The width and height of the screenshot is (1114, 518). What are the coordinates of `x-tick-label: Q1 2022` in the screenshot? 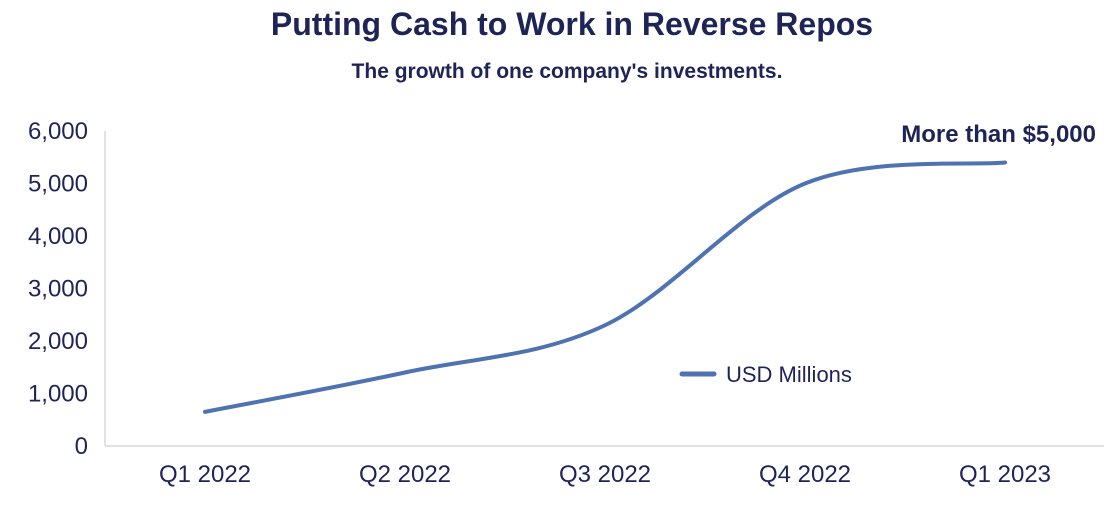 It's located at (205, 474).